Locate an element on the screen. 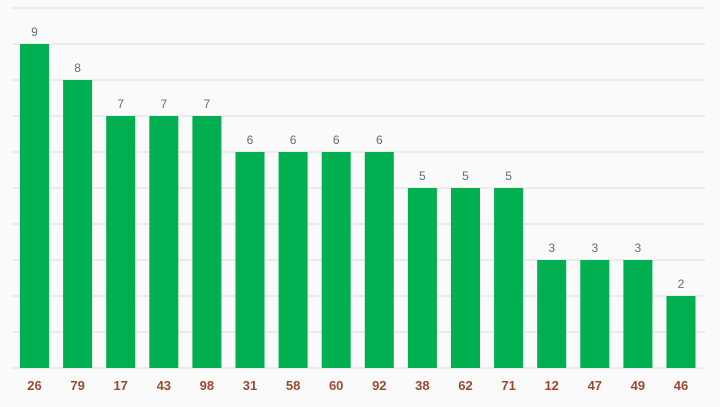 This screenshot has height=407, width=720. value-label-60: 6 is located at coordinates (336, 140).